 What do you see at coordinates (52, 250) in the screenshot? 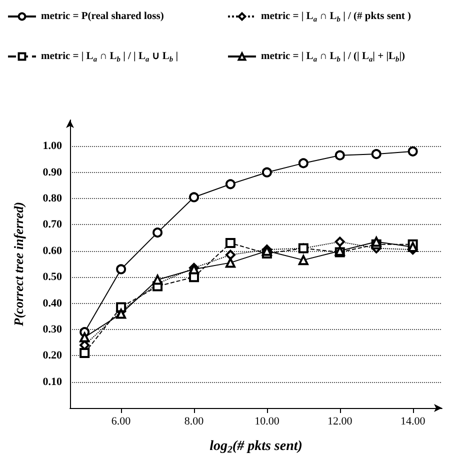
I see `y-tick-label: 0.60` at bounding box center [52, 250].